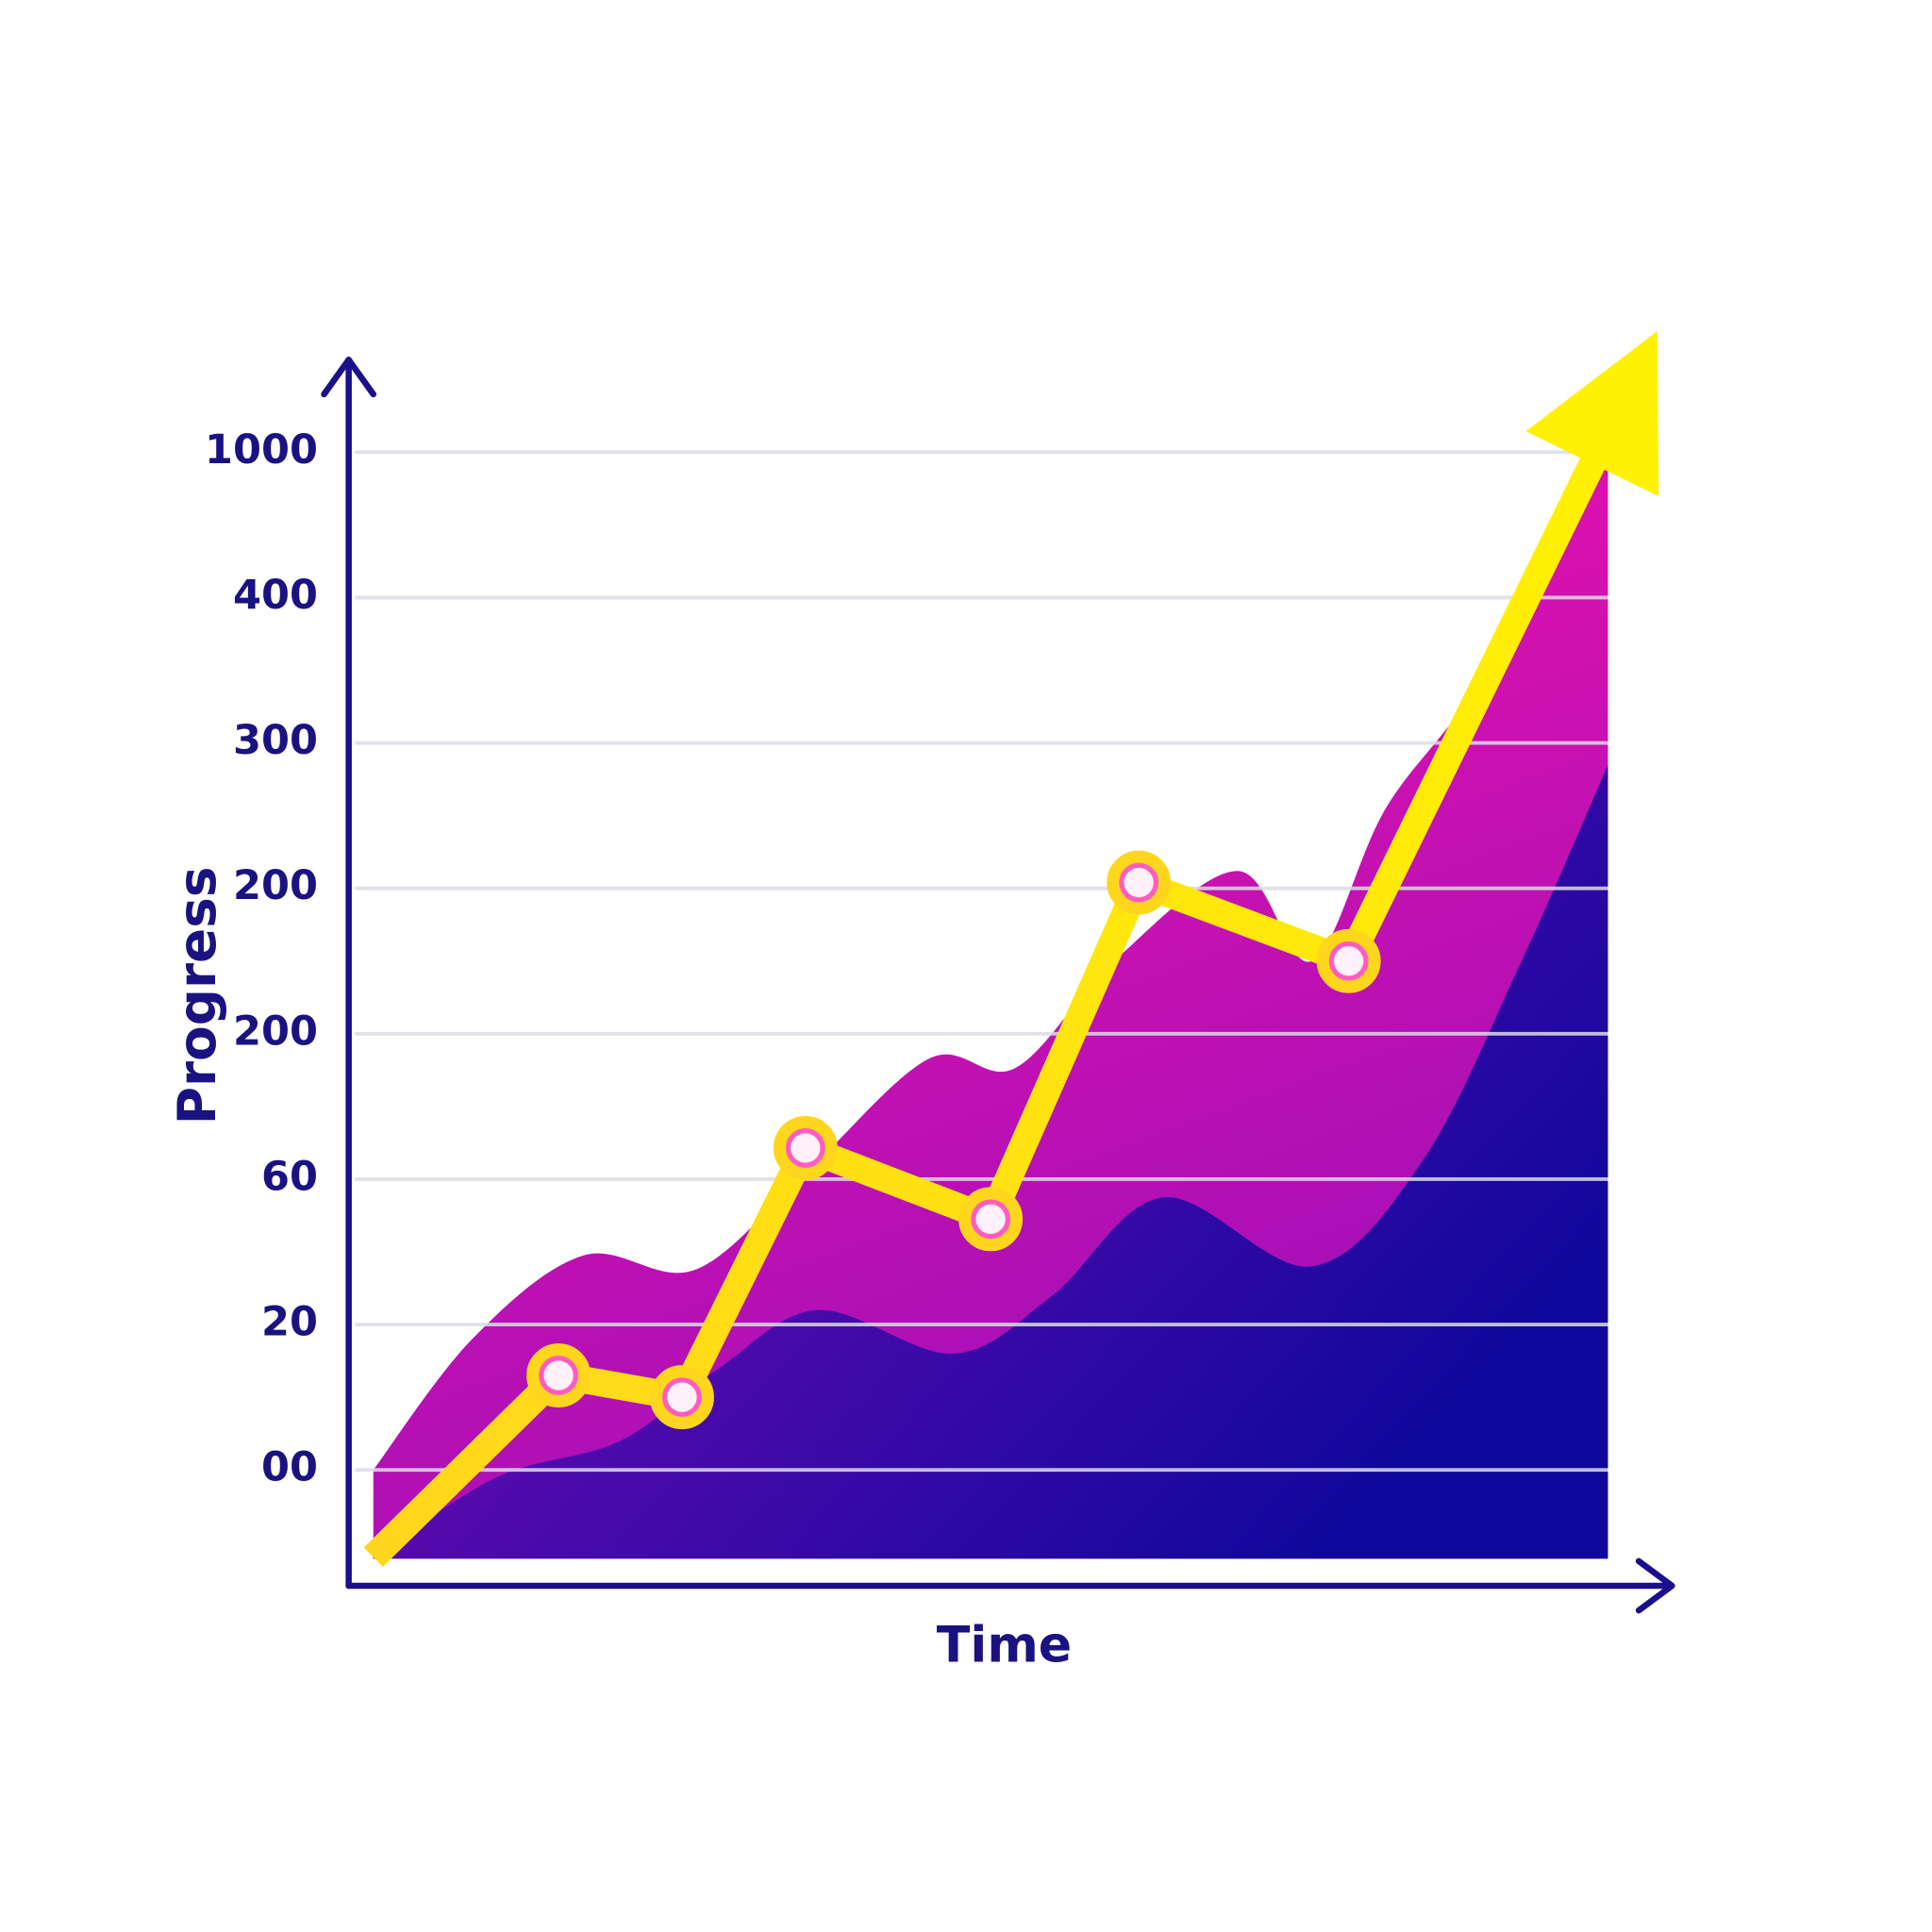 Image resolution: width=1932 pixels, height=1932 pixels. Describe the element at coordinates (349, 377) in the screenshot. I see `y-axis-arrow` at that location.